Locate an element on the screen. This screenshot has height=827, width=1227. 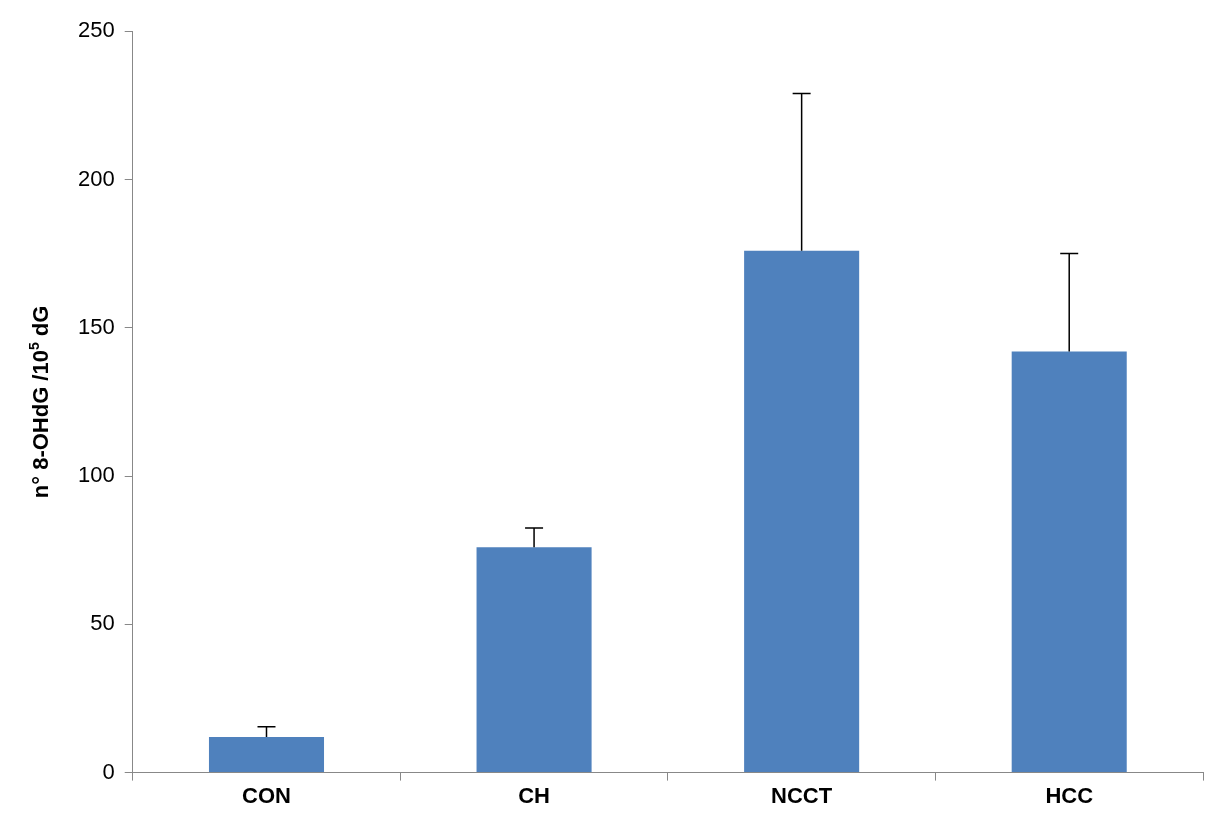
x-tick-label: CON is located at coordinates (266, 795).